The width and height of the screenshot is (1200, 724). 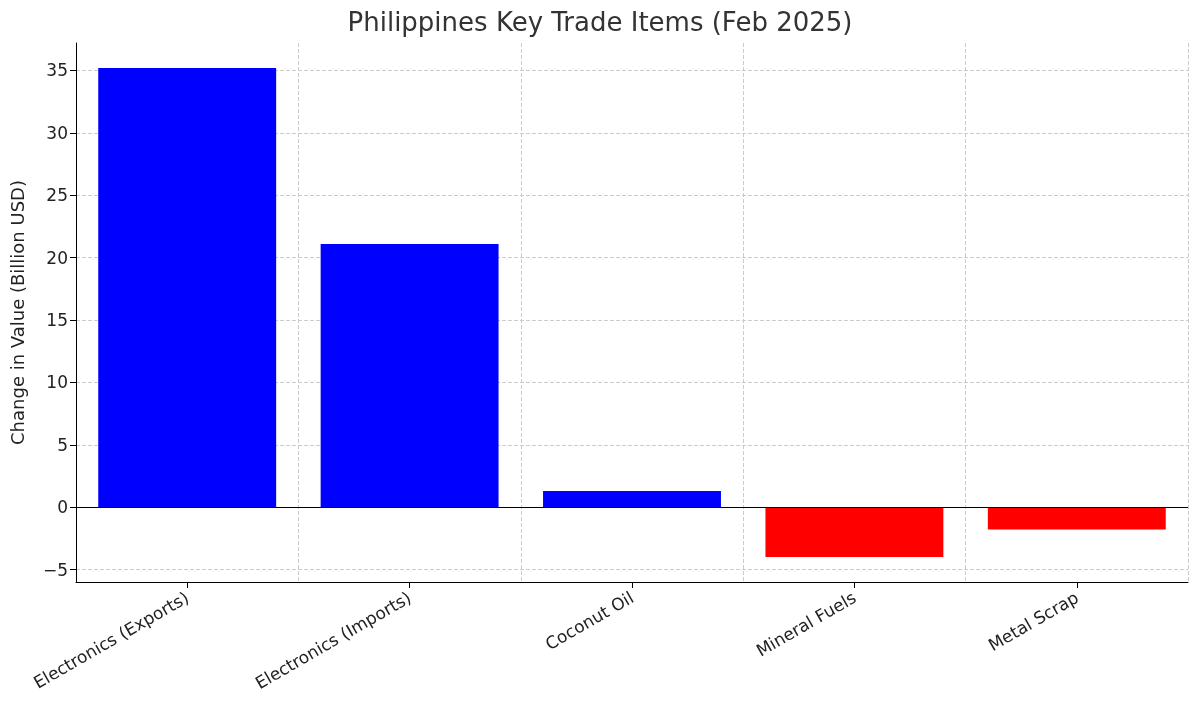 I want to click on y-tick-label: 0, so click(x=62, y=507).